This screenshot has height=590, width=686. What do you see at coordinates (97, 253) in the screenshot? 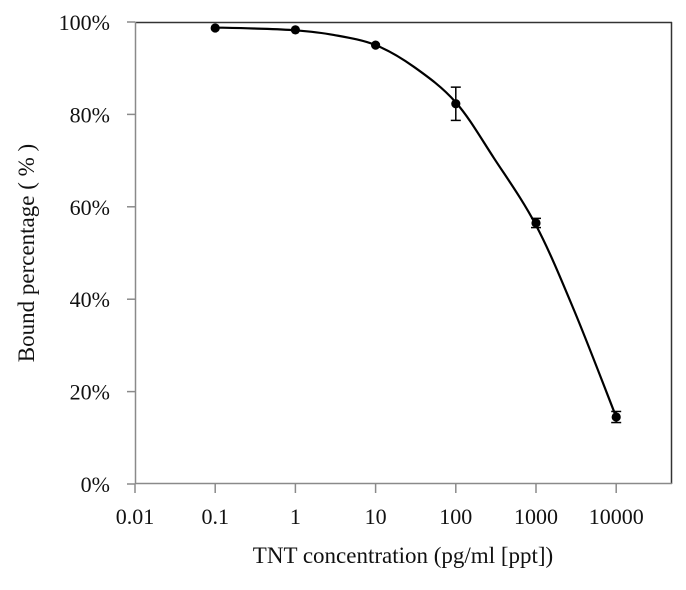
I see `y-axis-ticks: 0% 20% 40% 60% 80% 100%` at bounding box center [97, 253].